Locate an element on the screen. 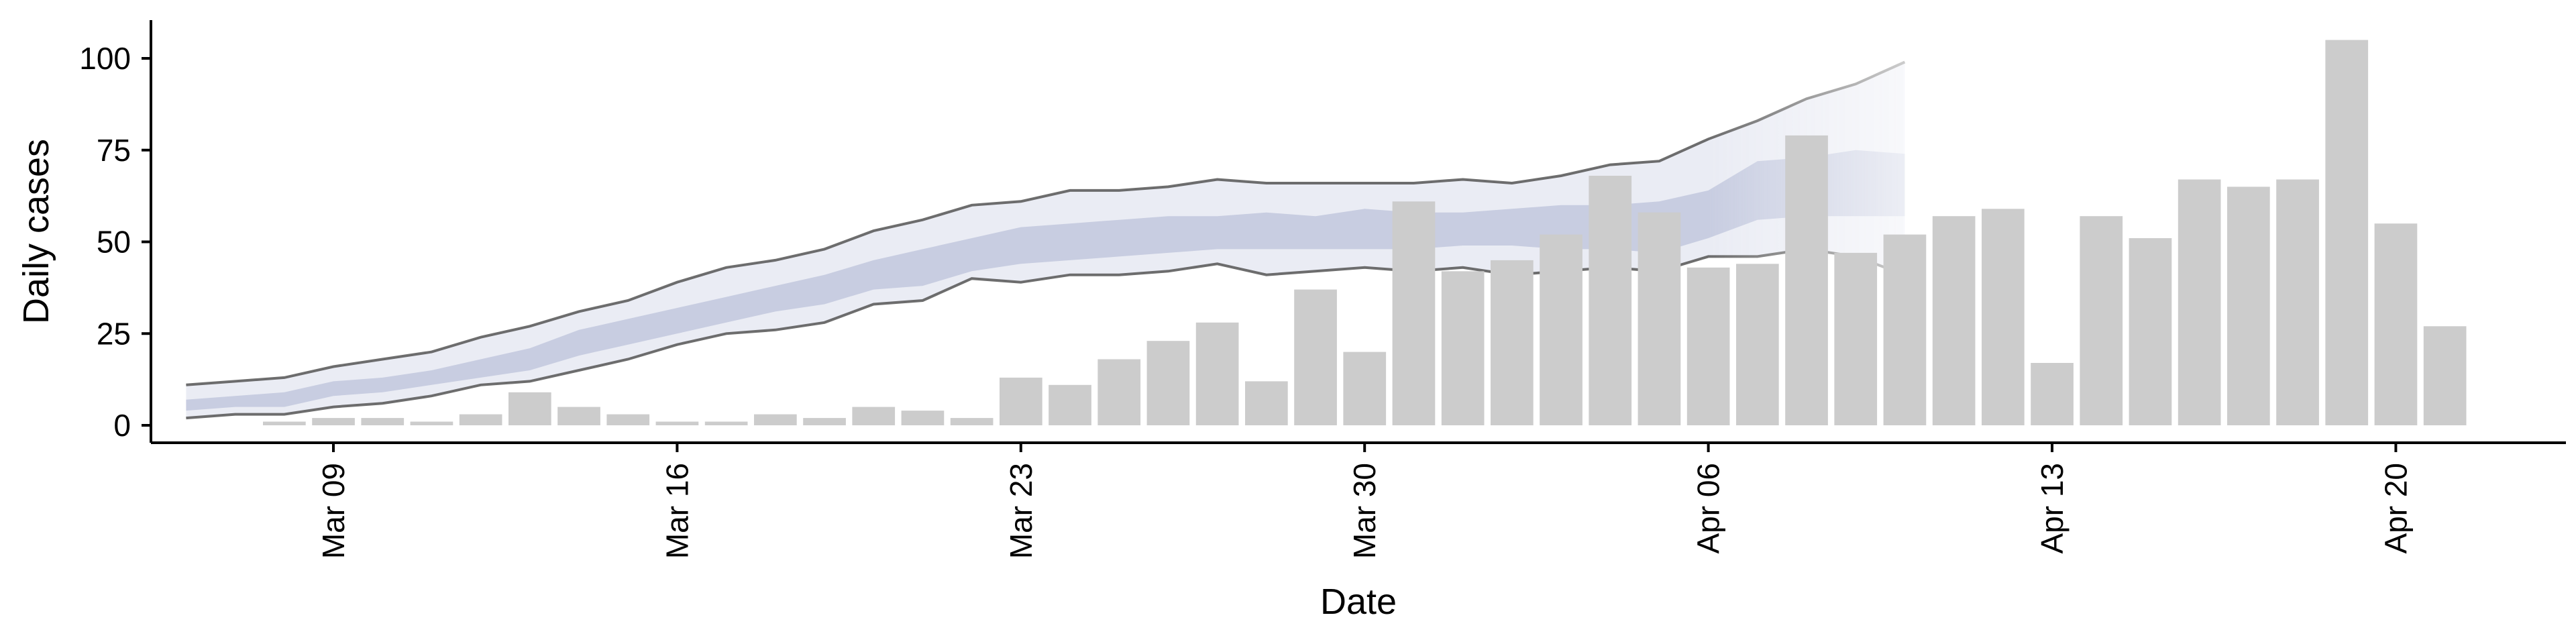  y-tick-label: 100 is located at coordinates (105, 58).